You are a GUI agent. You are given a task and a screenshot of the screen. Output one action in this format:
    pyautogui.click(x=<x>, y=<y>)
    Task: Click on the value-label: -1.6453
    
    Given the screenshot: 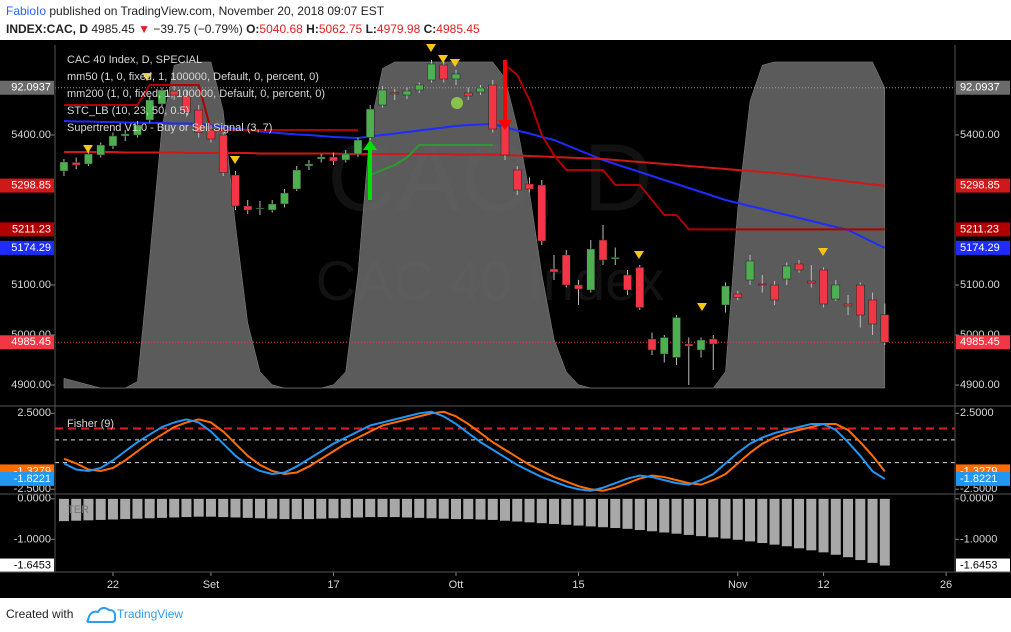 What is the action you would take?
    pyautogui.click(x=32, y=565)
    